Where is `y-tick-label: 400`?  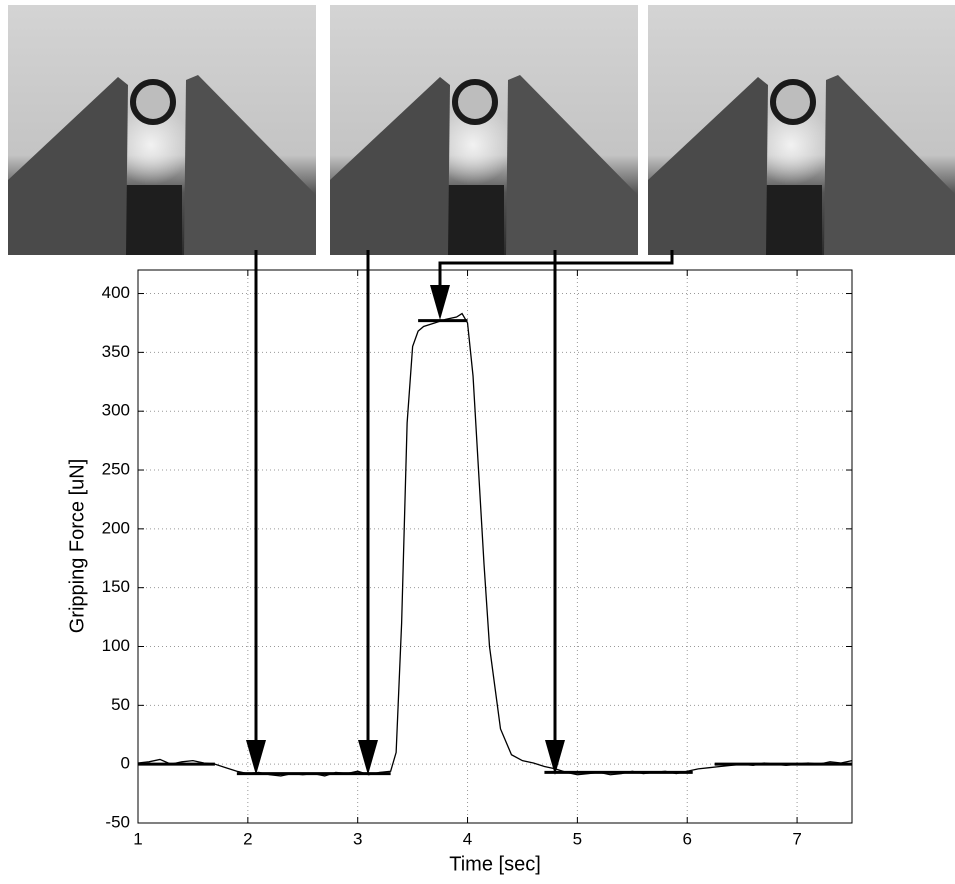 y-tick-label: 400 is located at coordinates (116, 292).